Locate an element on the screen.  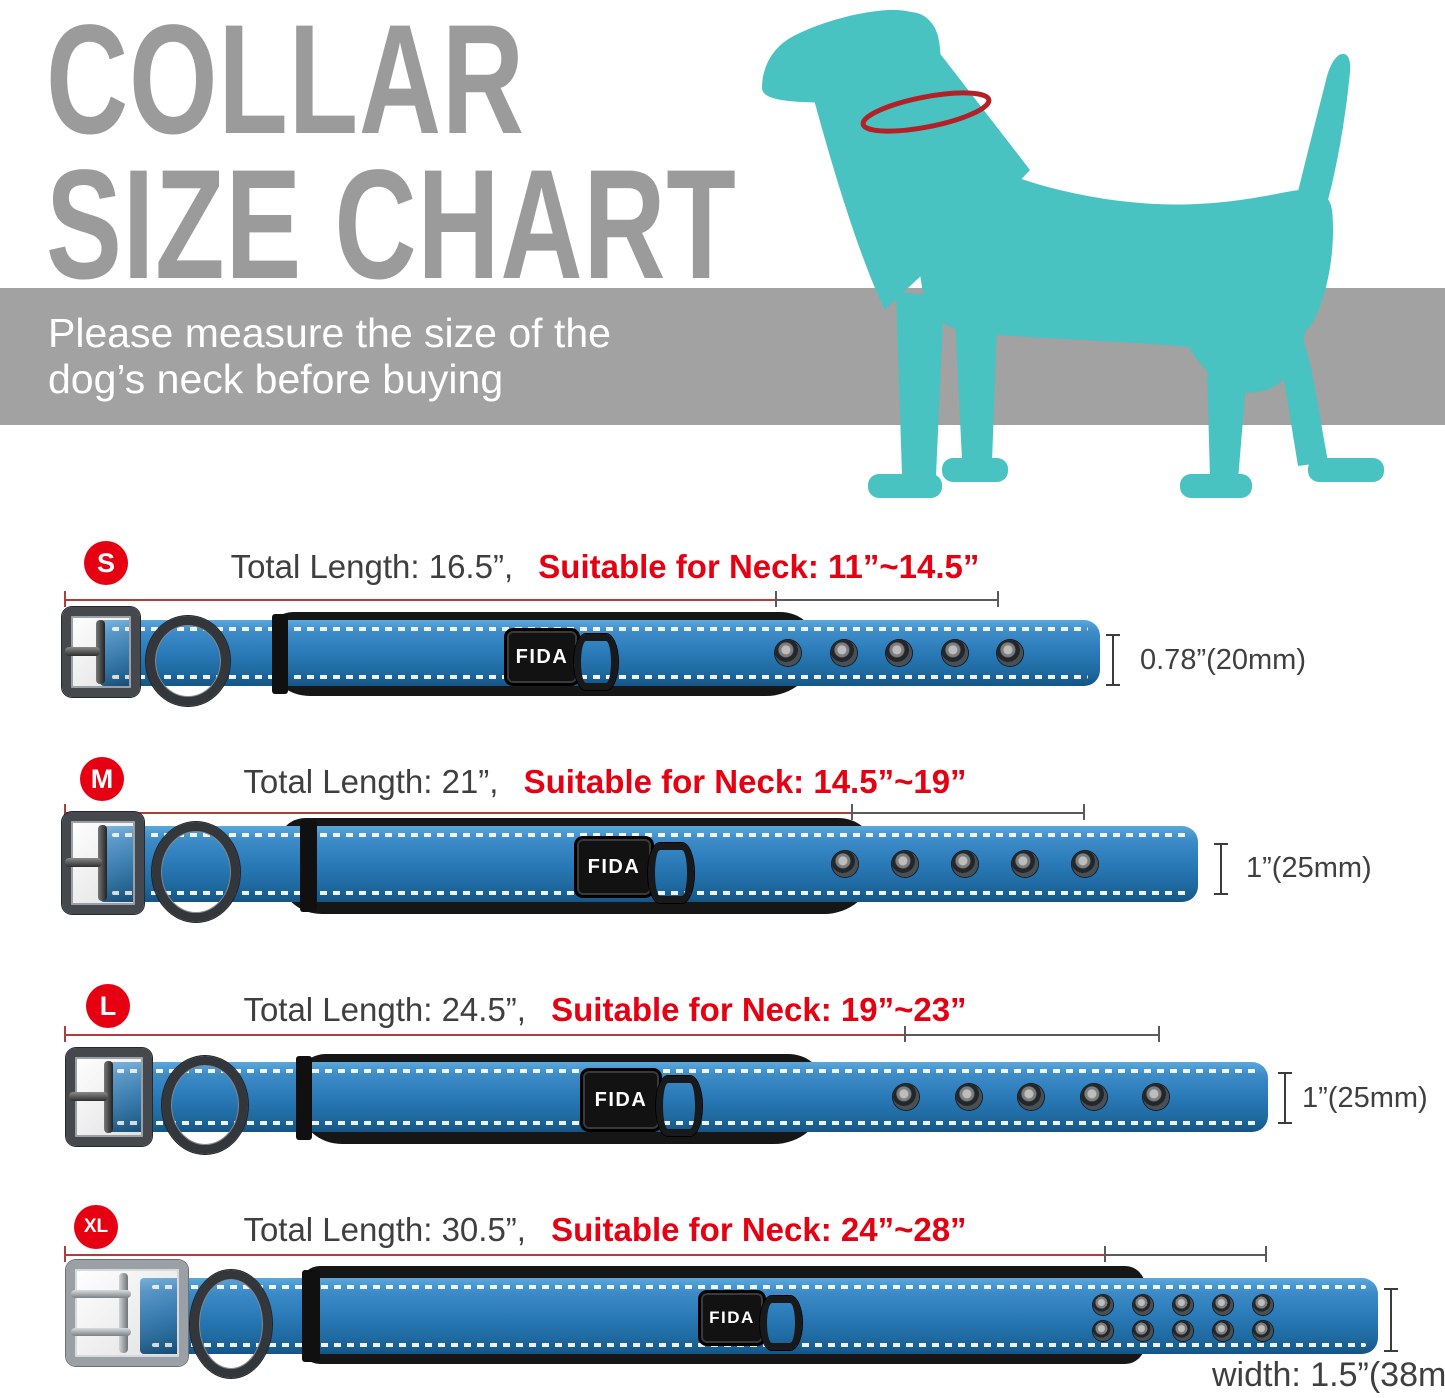
total-length-m: Total Length: 21”, is located at coordinates (371, 781).